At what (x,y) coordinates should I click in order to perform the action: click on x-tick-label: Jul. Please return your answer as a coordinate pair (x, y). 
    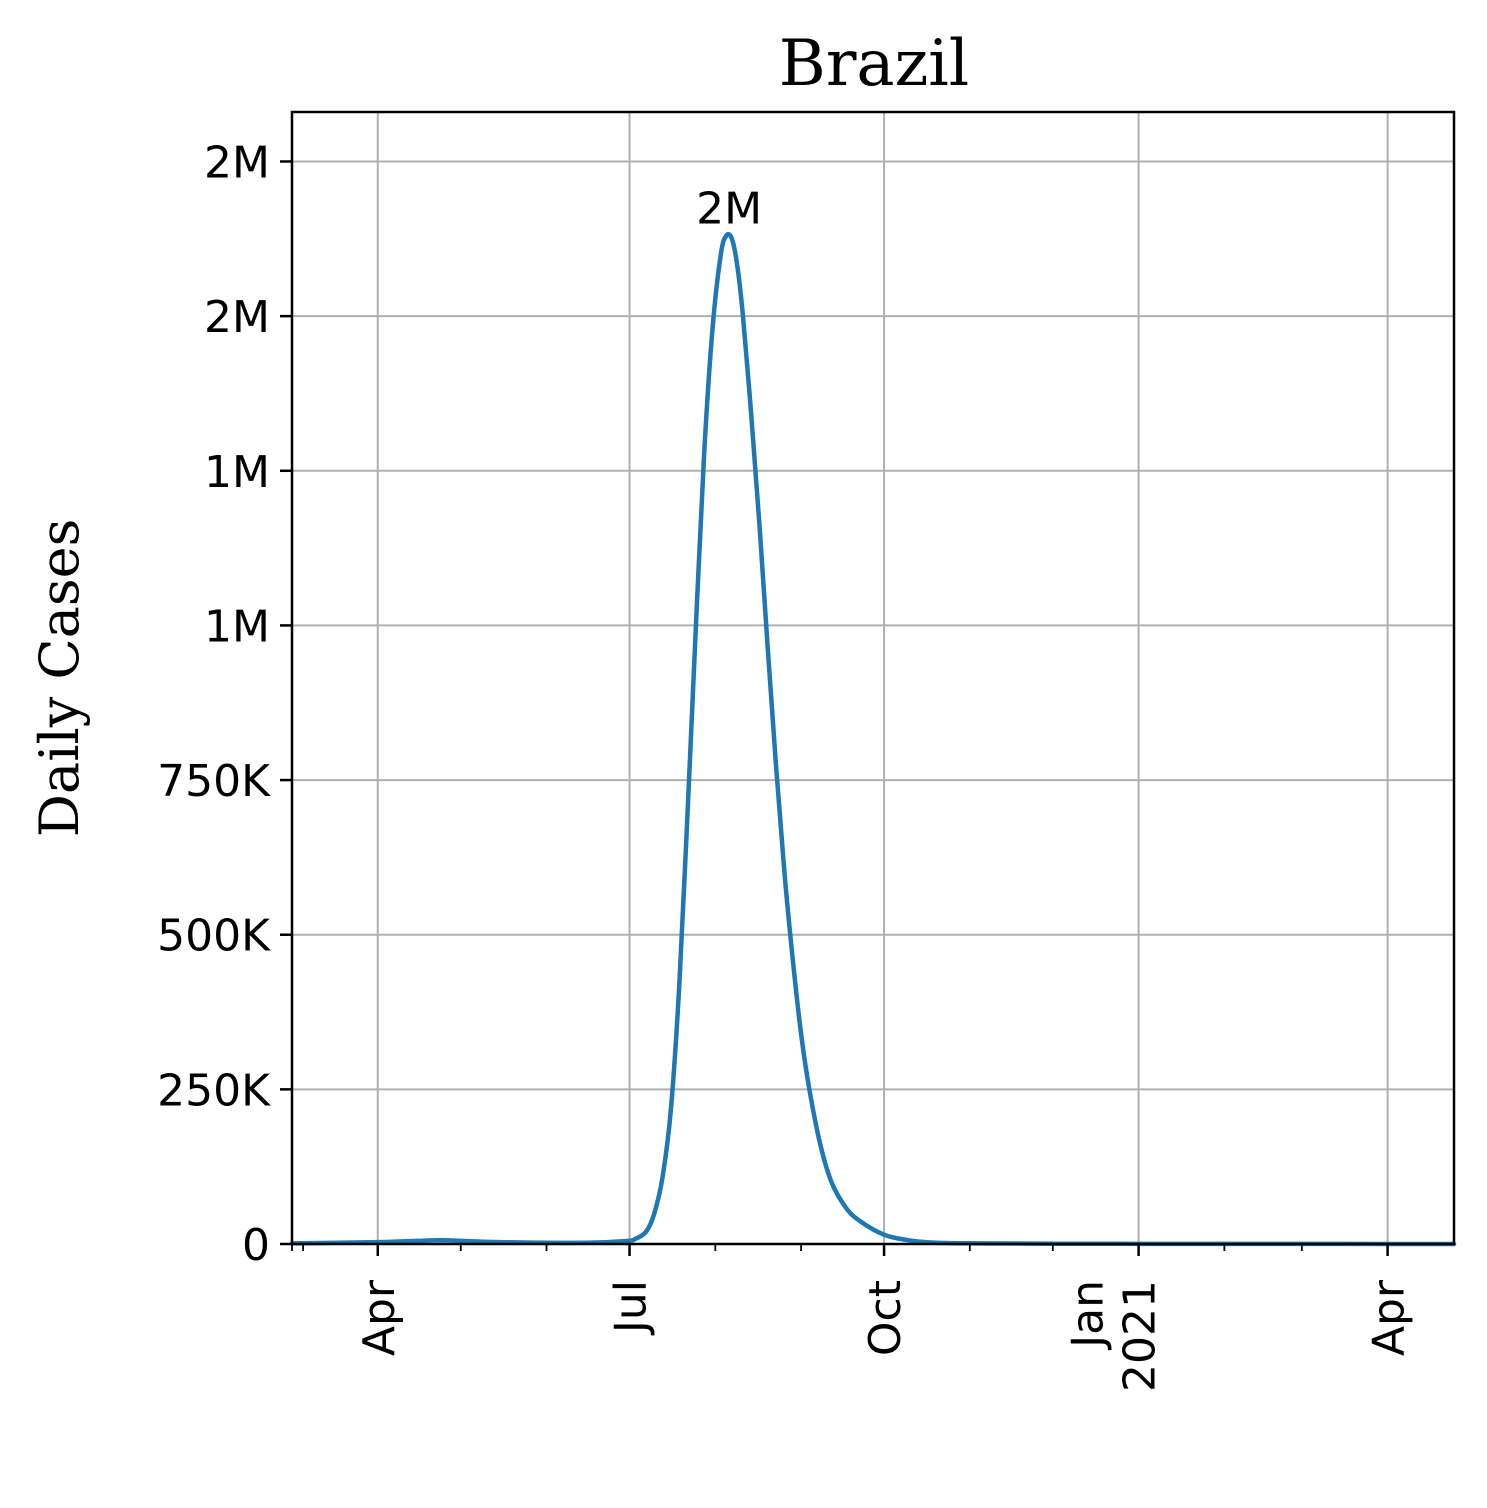
    Looking at the image, I should click on (631, 1308).